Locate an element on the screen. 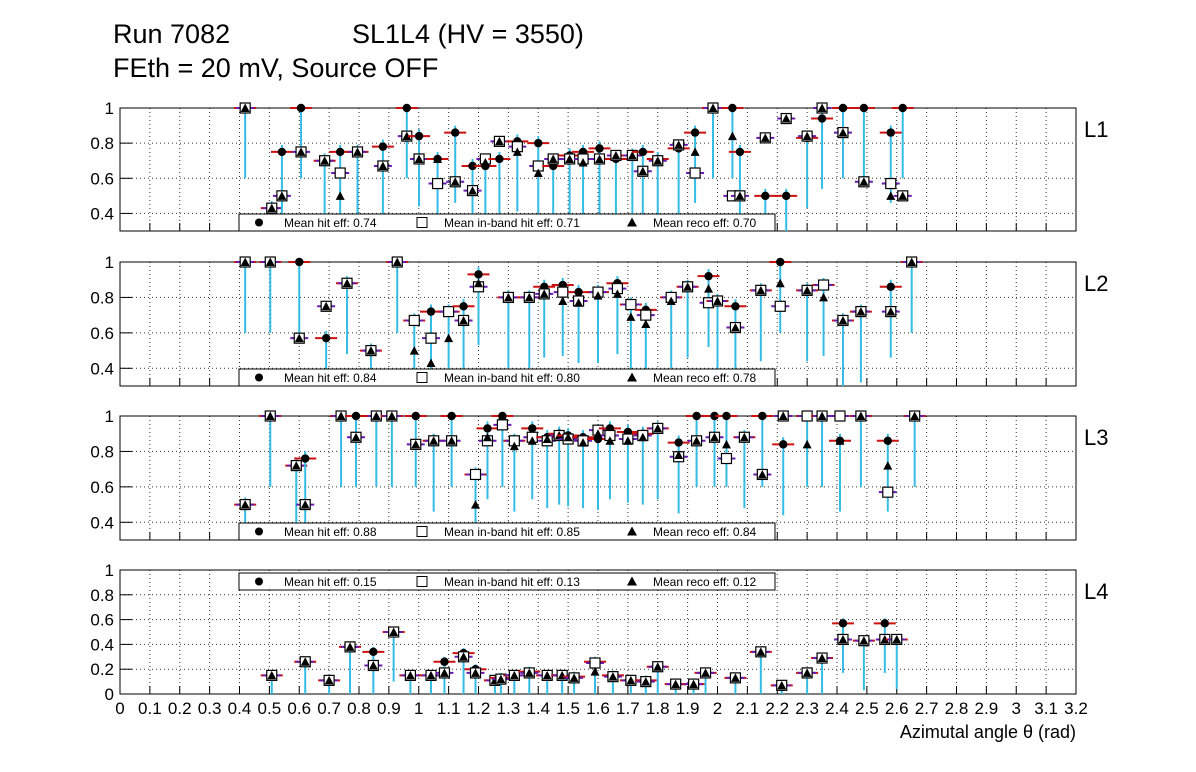 The width and height of the screenshot is (1196, 772). x-tick-label: 2.3 is located at coordinates (807, 708).